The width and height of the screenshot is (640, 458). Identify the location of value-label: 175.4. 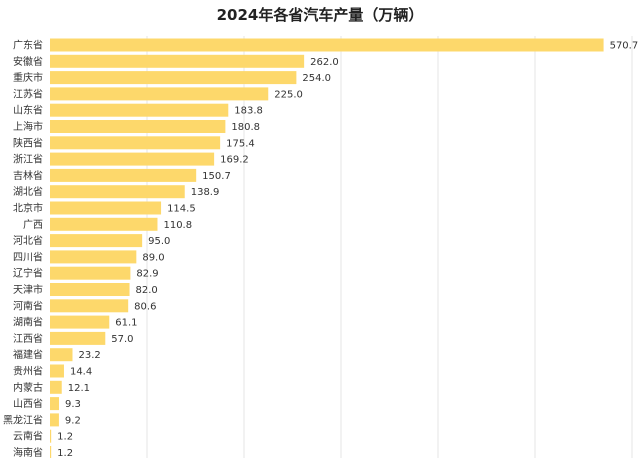
(240, 143).